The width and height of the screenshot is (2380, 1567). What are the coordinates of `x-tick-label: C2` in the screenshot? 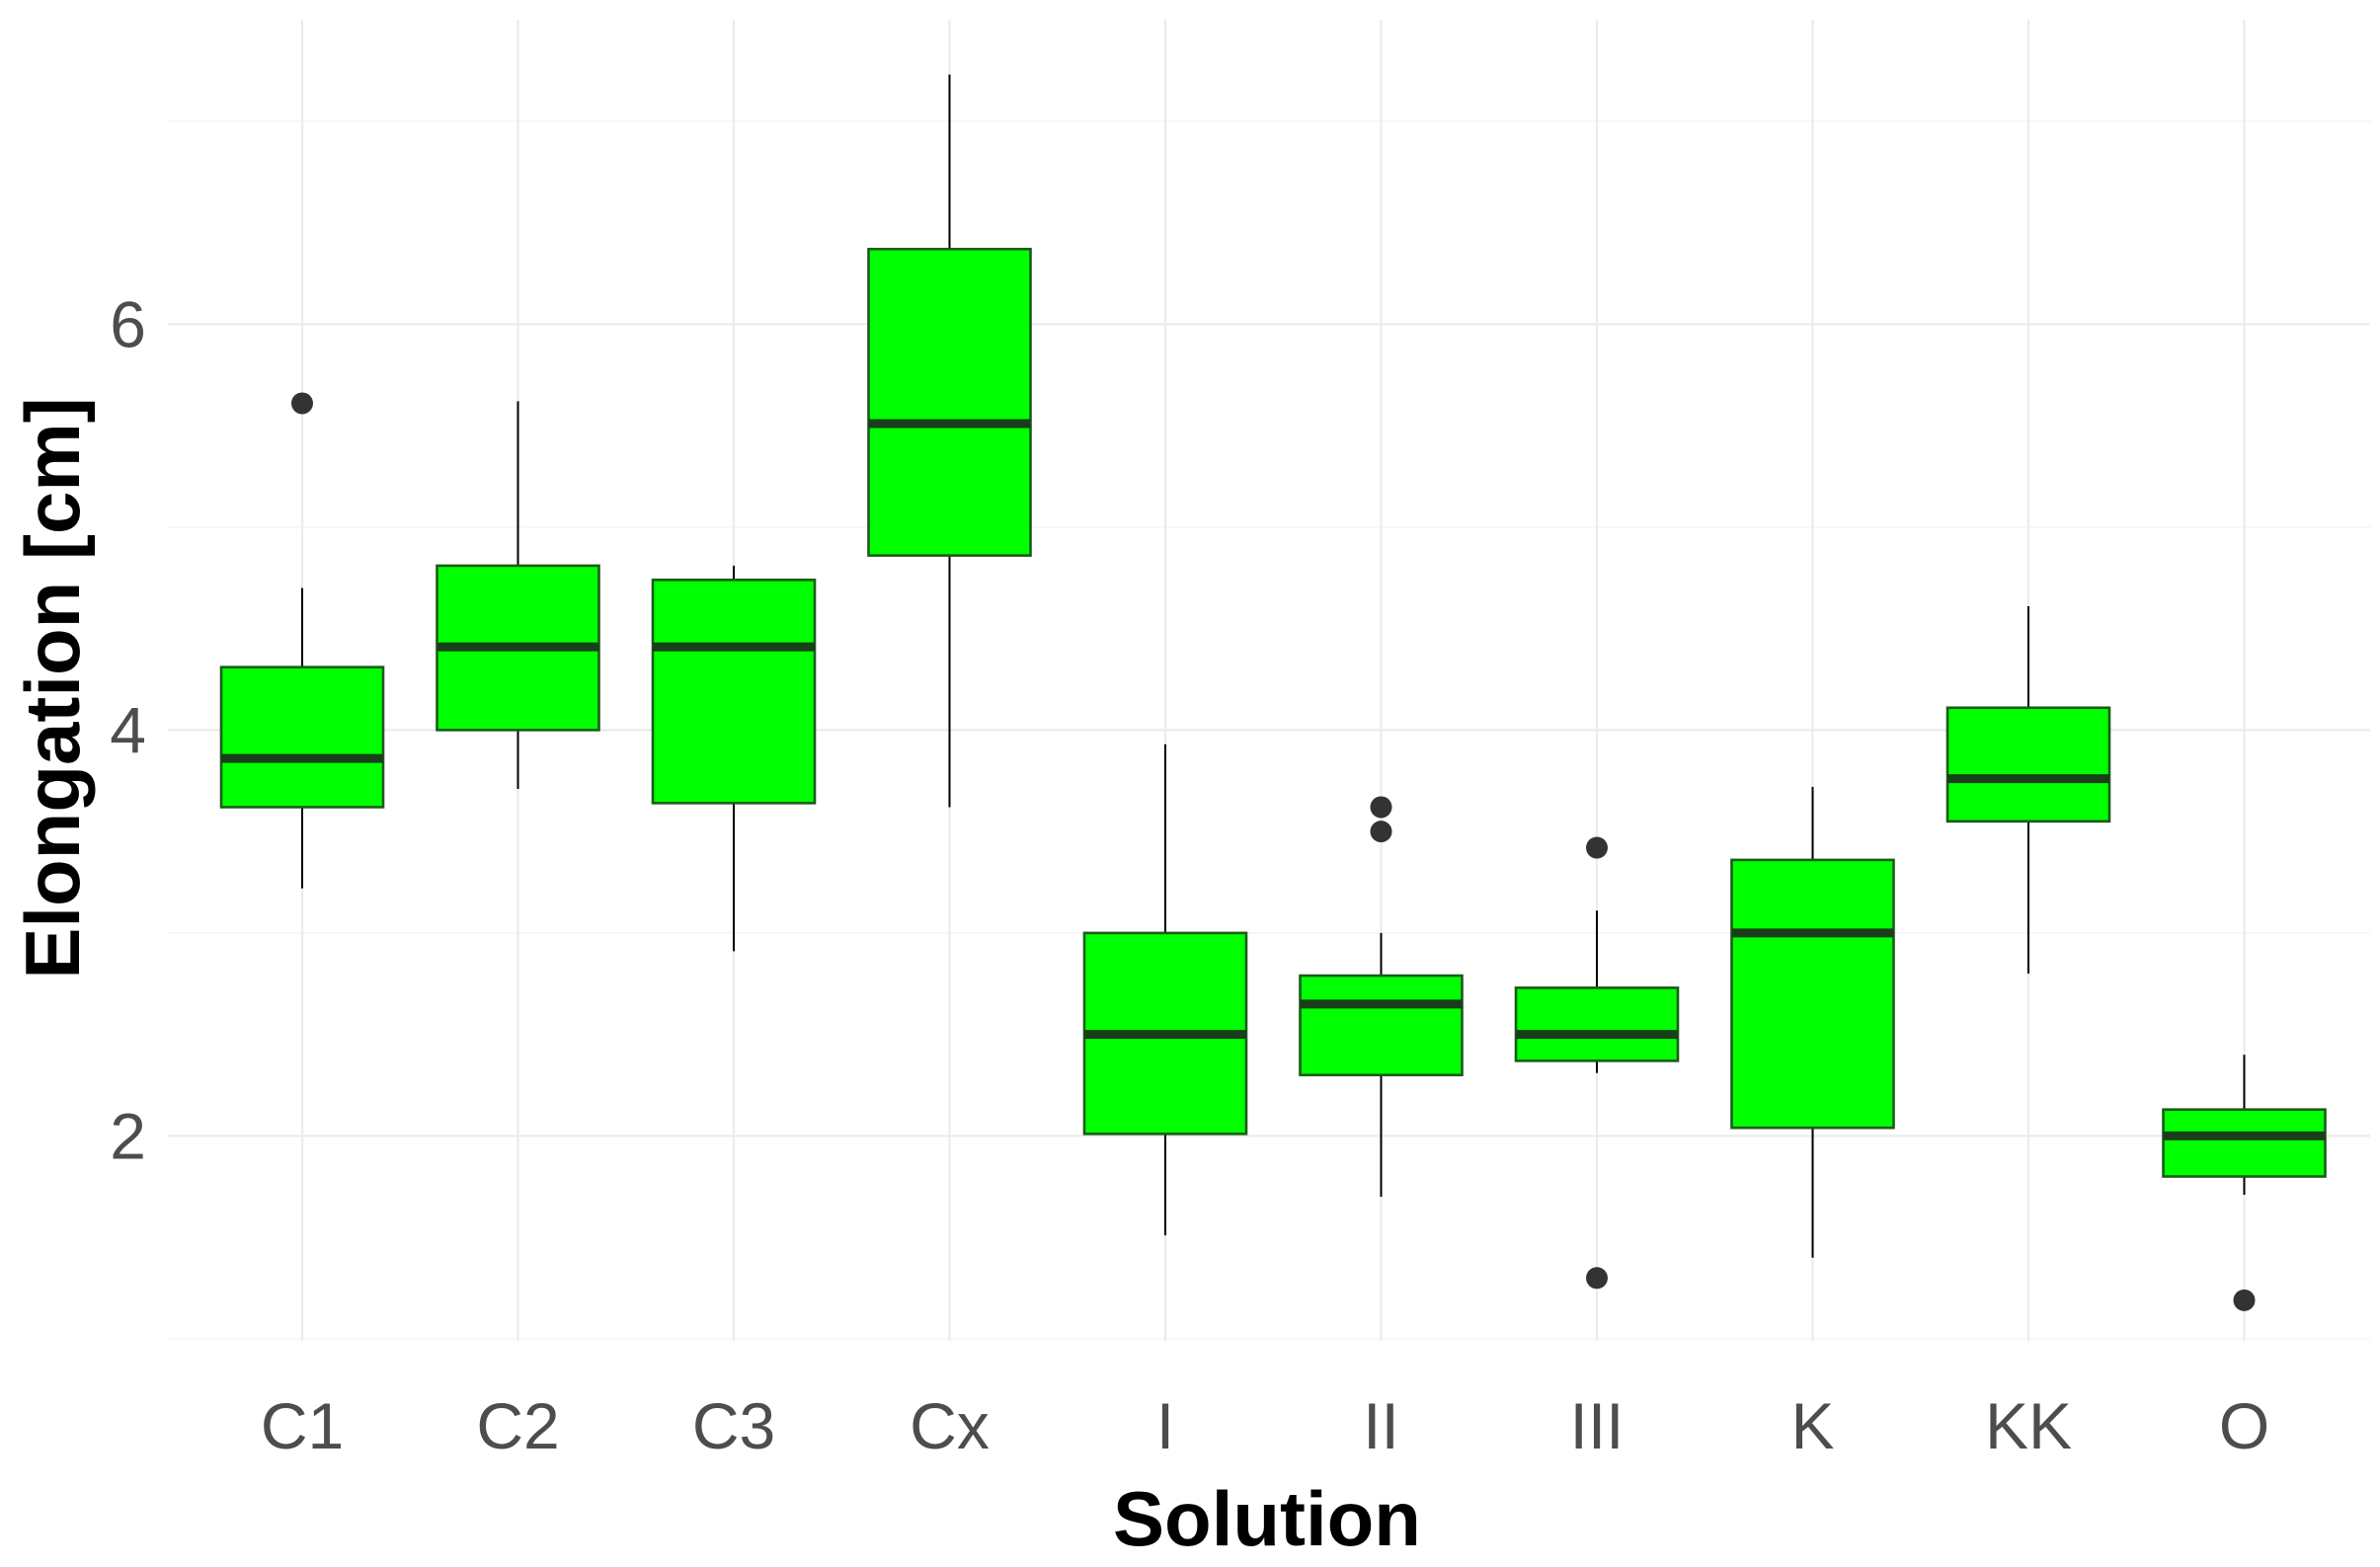 It's located at (517, 1425).